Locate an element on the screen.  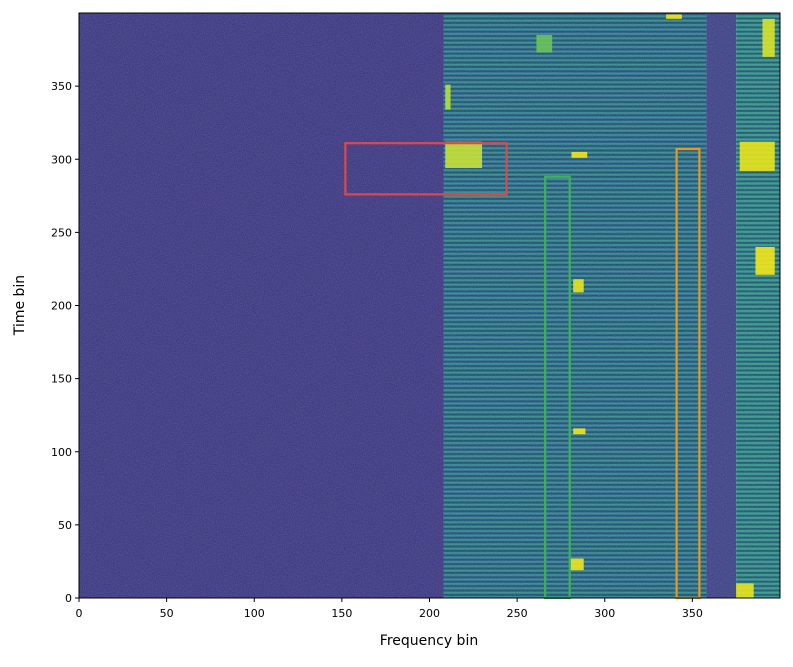
x-tick-label: 200 is located at coordinates (429, 613).